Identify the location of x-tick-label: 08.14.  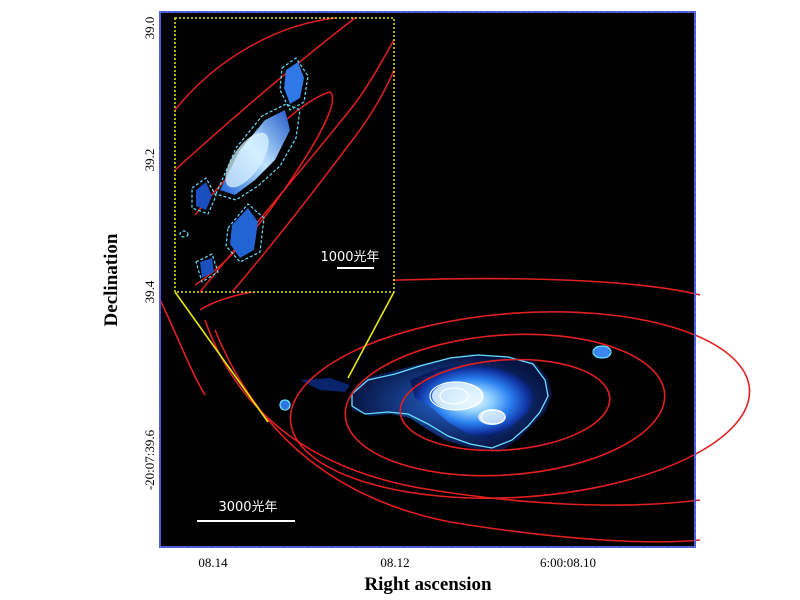
(213, 562).